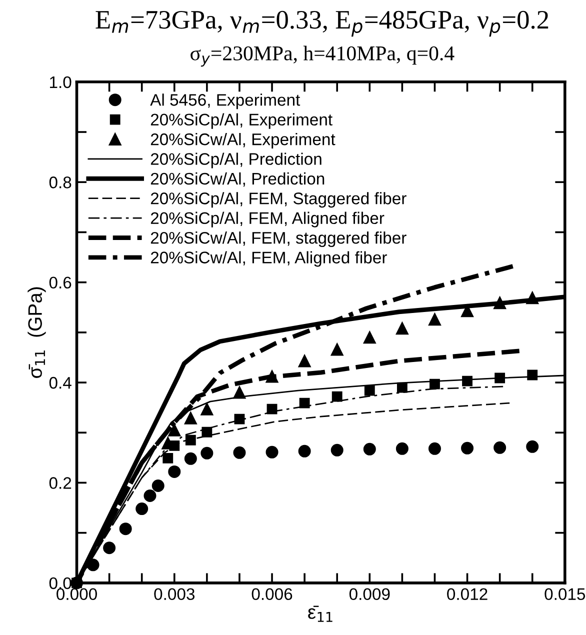  What do you see at coordinates (369, 594) in the screenshot?
I see `x-tick-label: 0.009` at bounding box center [369, 594].